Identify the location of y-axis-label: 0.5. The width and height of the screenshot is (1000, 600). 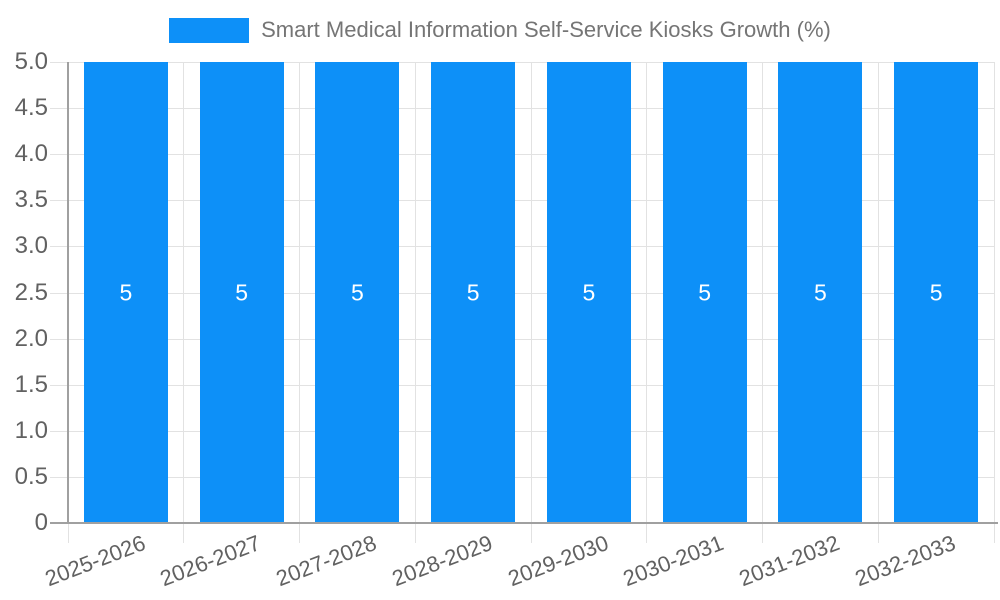
(31, 476).